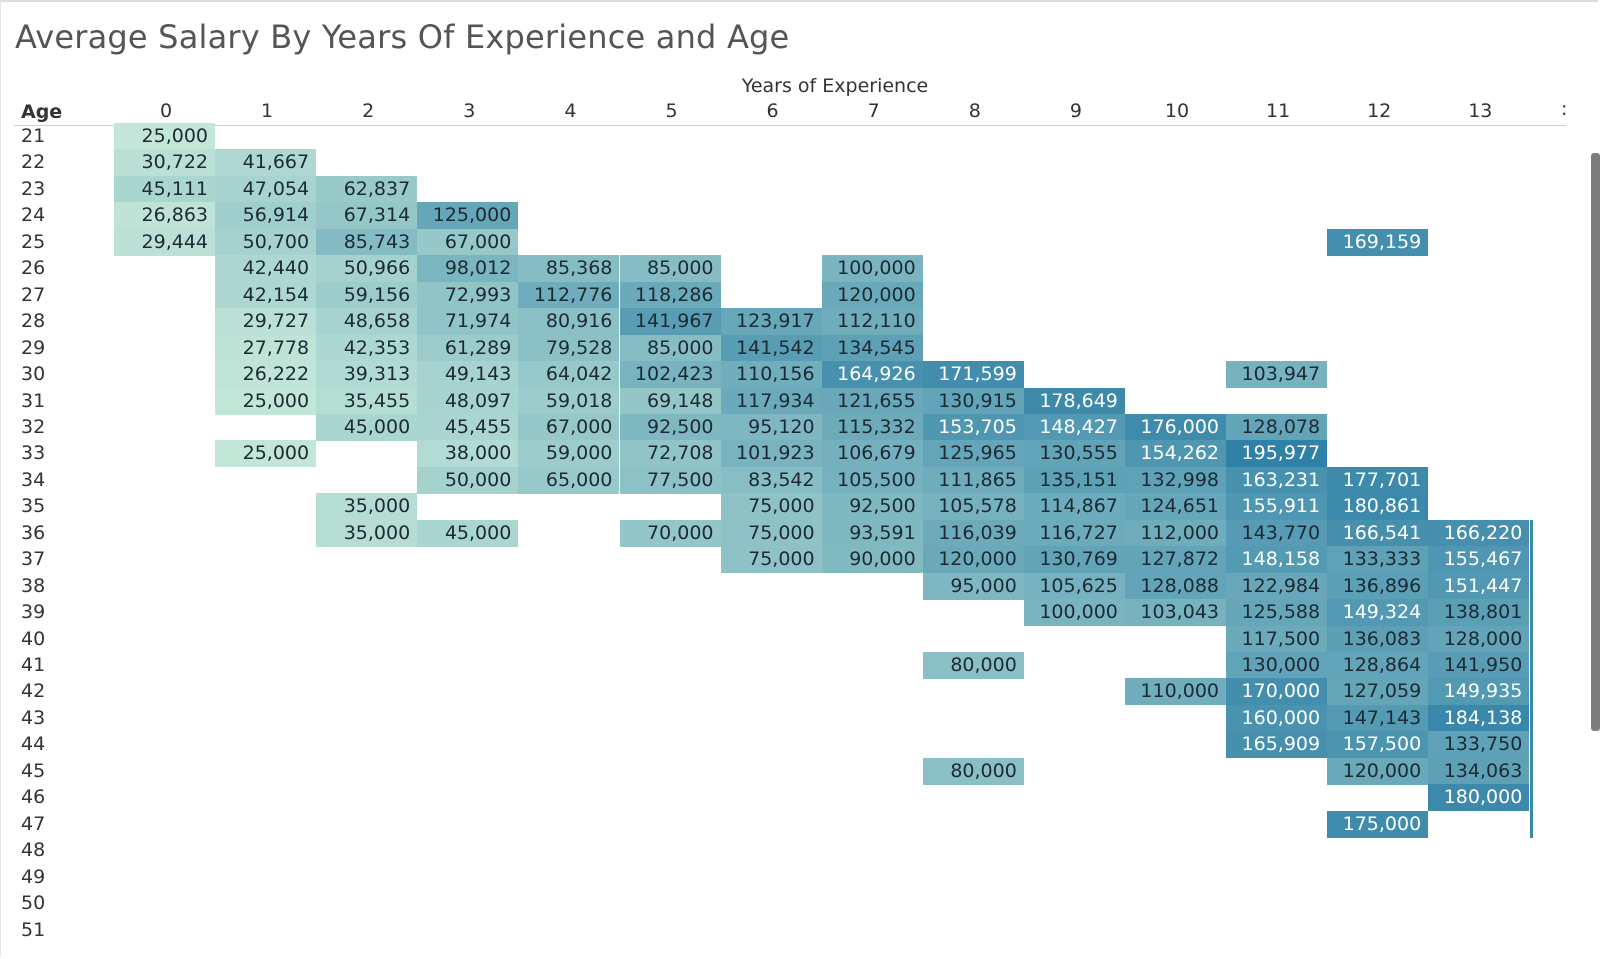  Describe the element at coordinates (1277, 613) in the screenshot. I see `heatmap-cell: 125,588` at that location.